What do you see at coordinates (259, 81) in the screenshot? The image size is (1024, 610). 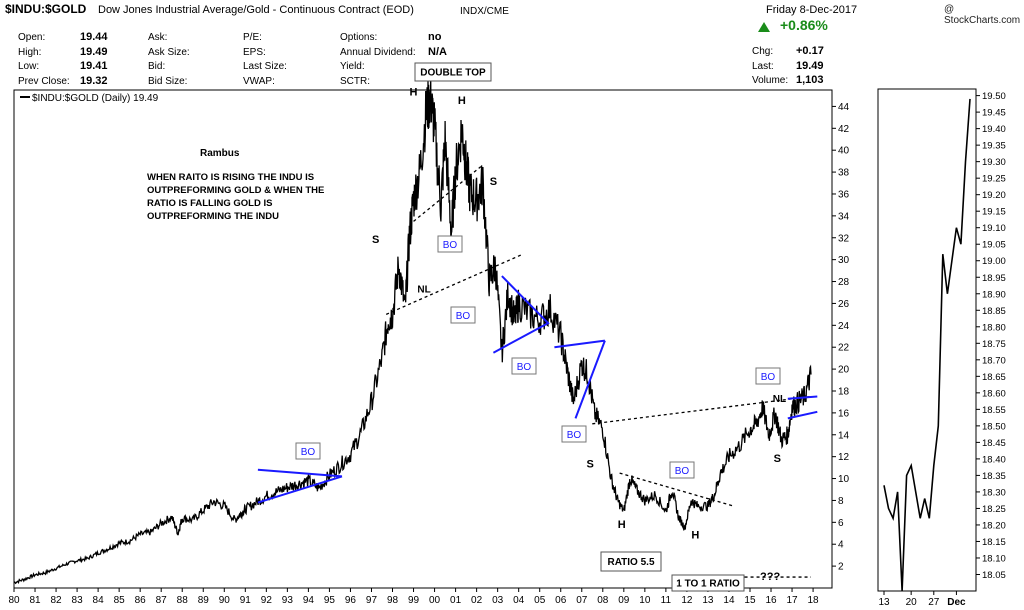 I see `quote-label: VWAP:` at bounding box center [259, 81].